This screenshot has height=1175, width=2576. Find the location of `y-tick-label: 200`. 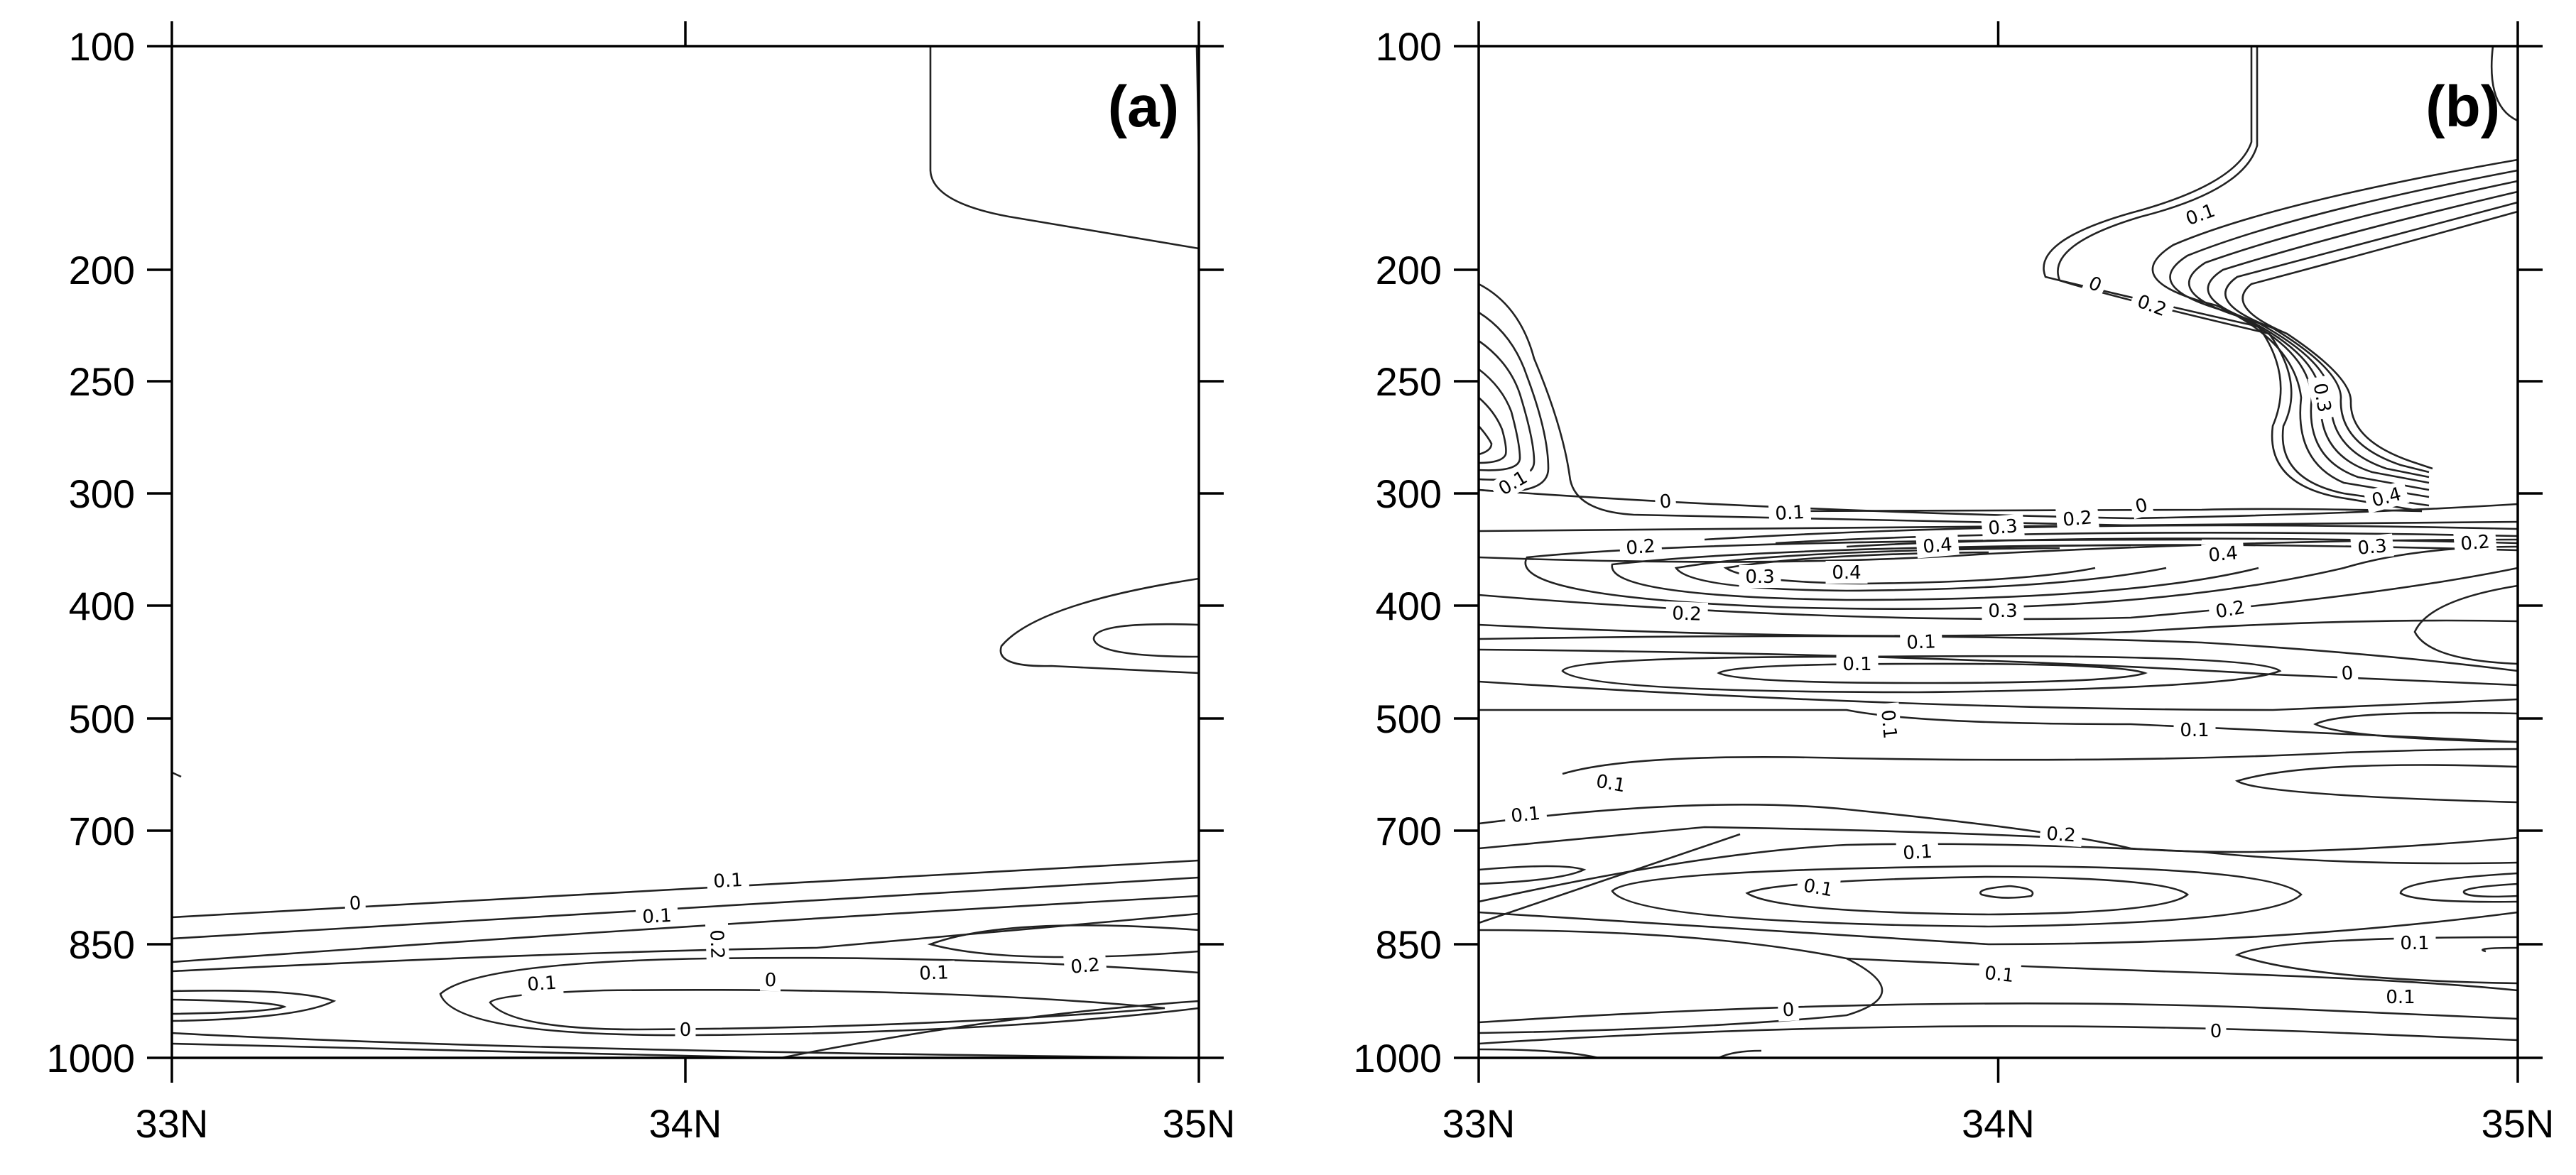

y-tick-label: 200 is located at coordinates (1409, 270).